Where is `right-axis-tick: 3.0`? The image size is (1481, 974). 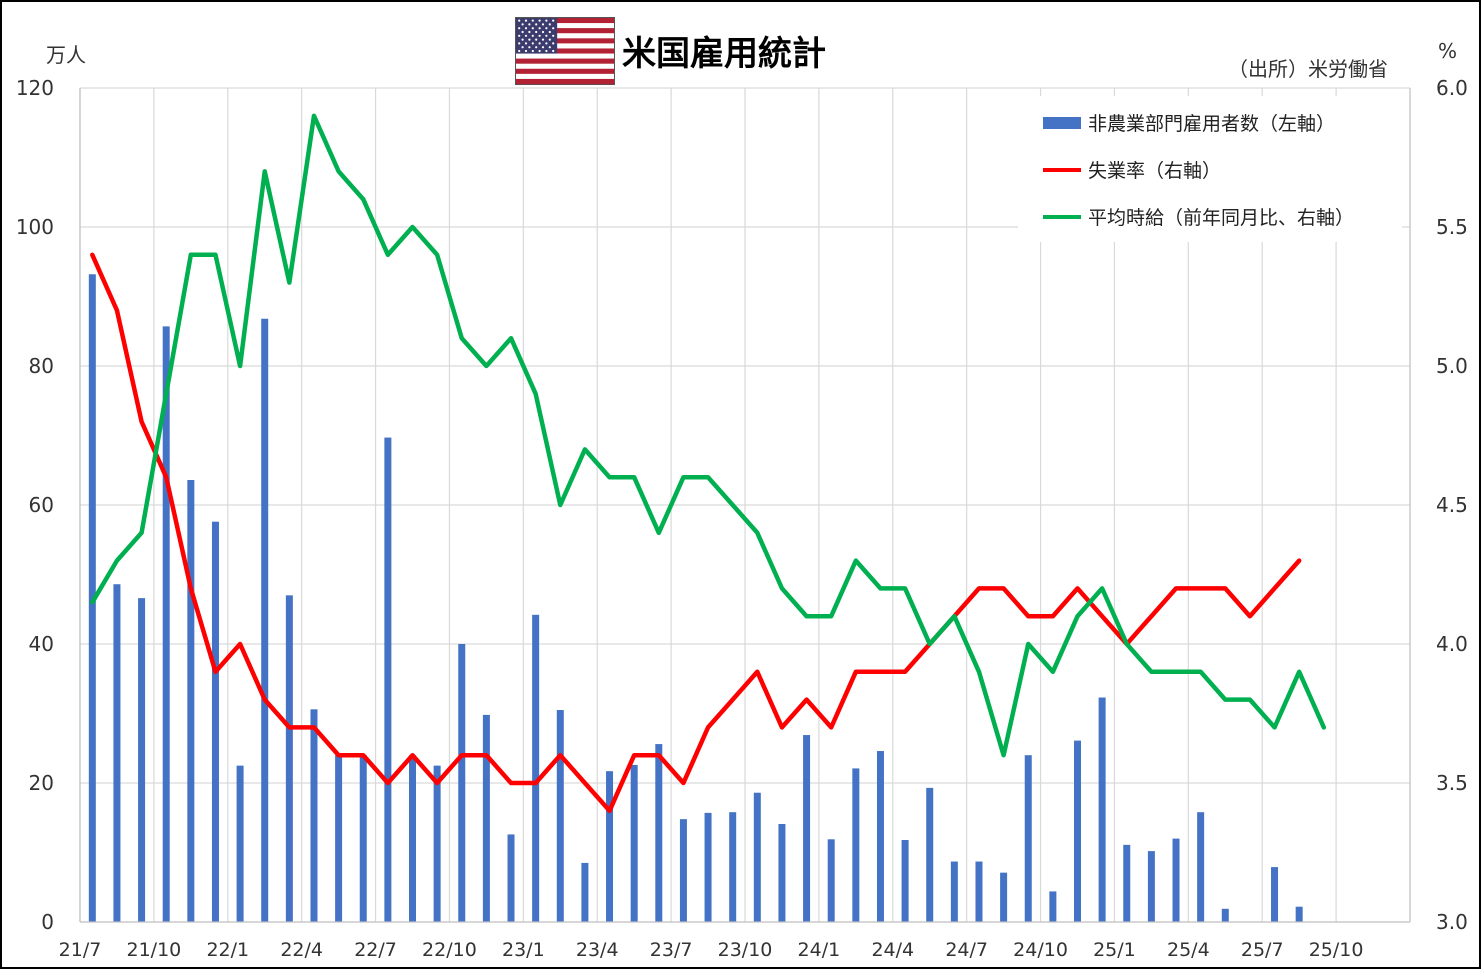 right-axis-tick: 3.0 is located at coordinates (1452, 922).